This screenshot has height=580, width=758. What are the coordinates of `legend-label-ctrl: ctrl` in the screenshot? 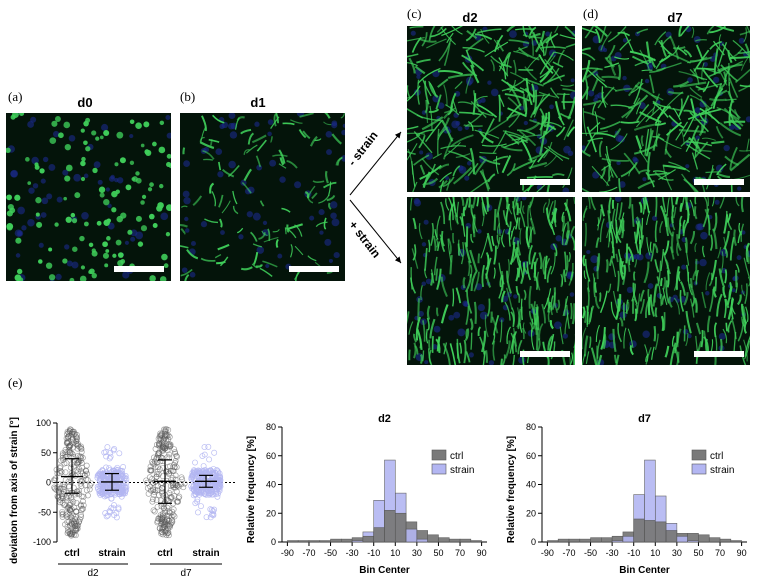 It's located at (456, 456).